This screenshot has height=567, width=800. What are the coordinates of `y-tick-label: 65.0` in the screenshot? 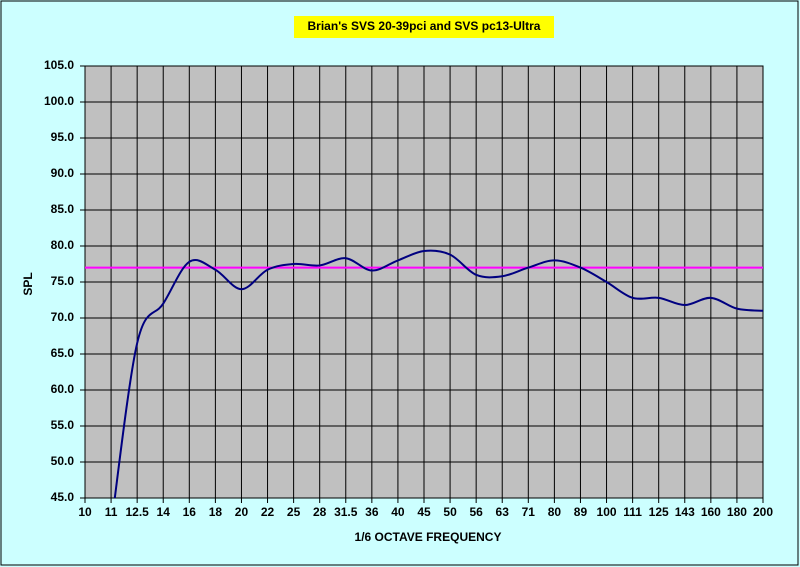 It's located at (63, 353).